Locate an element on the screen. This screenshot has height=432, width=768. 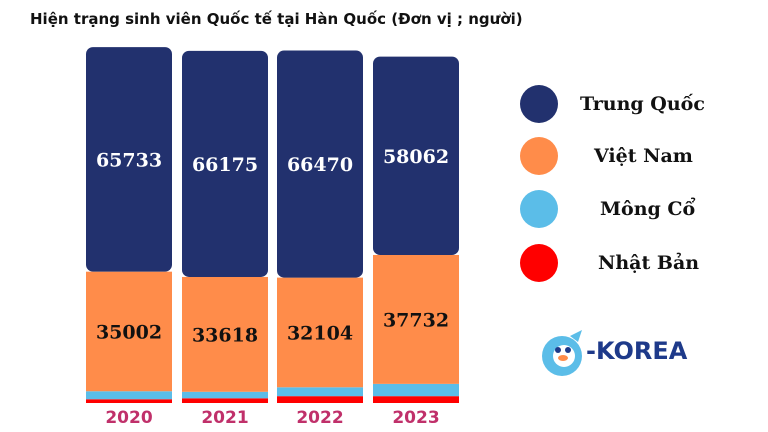
bar-segment-trung-quoc-2020 is located at coordinates (129, 159).